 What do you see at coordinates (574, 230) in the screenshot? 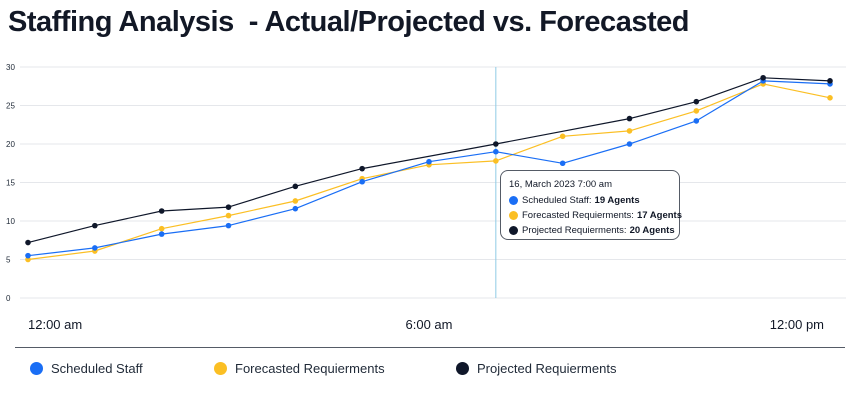
I see `tooltip-projected-label: Projected Requierments:` at bounding box center [574, 230].